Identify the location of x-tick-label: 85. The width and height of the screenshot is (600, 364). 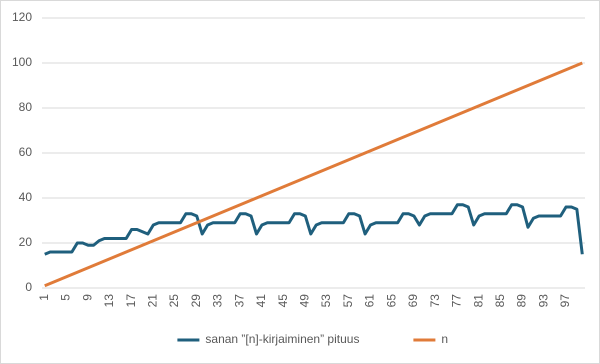
(500, 301).